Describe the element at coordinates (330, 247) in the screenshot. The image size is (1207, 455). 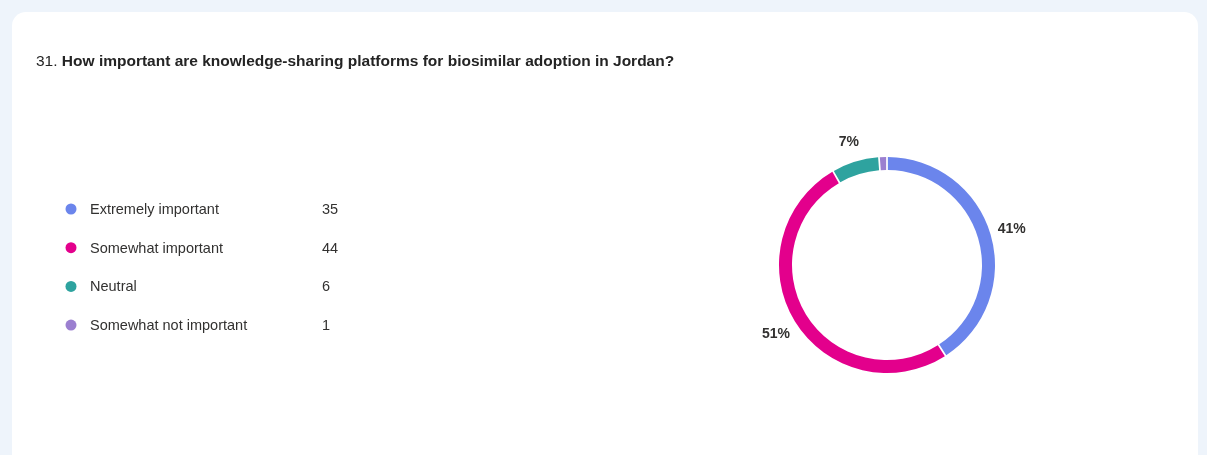
I see `text: 44` at that location.